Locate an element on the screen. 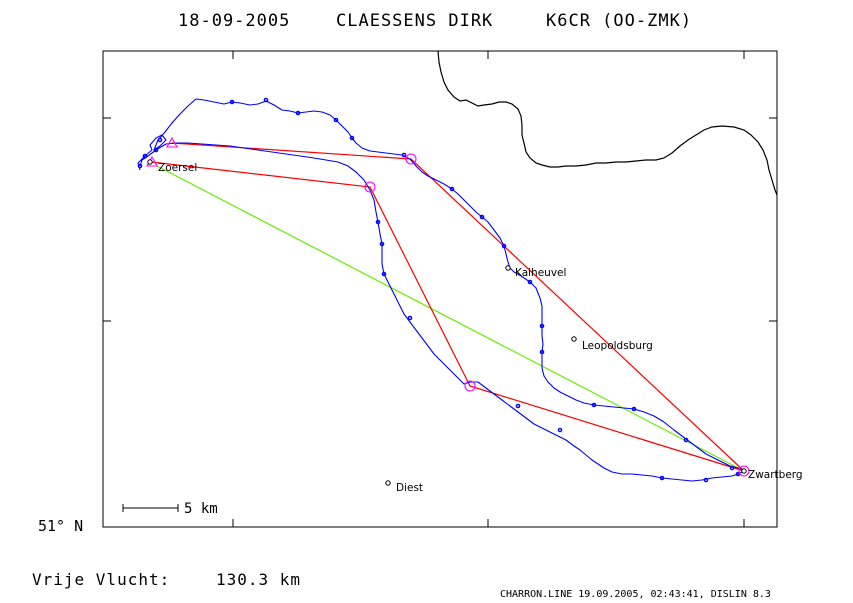 The height and width of the screenshot is (603, 853). scale-bar: 5 km is located at coordinates (170, 509).